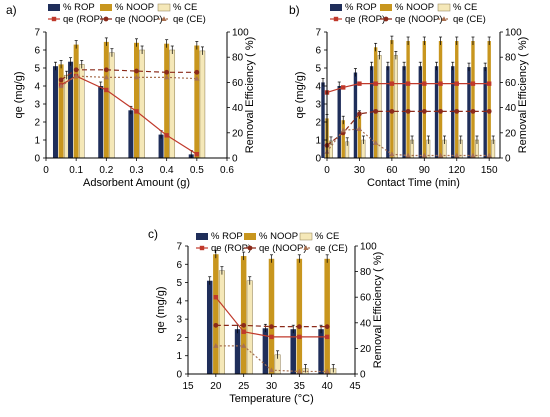  Describe the element at coordinates (271, 399) in the screenshot. I see `x-axis-label: Temperature (°C)` at that location.